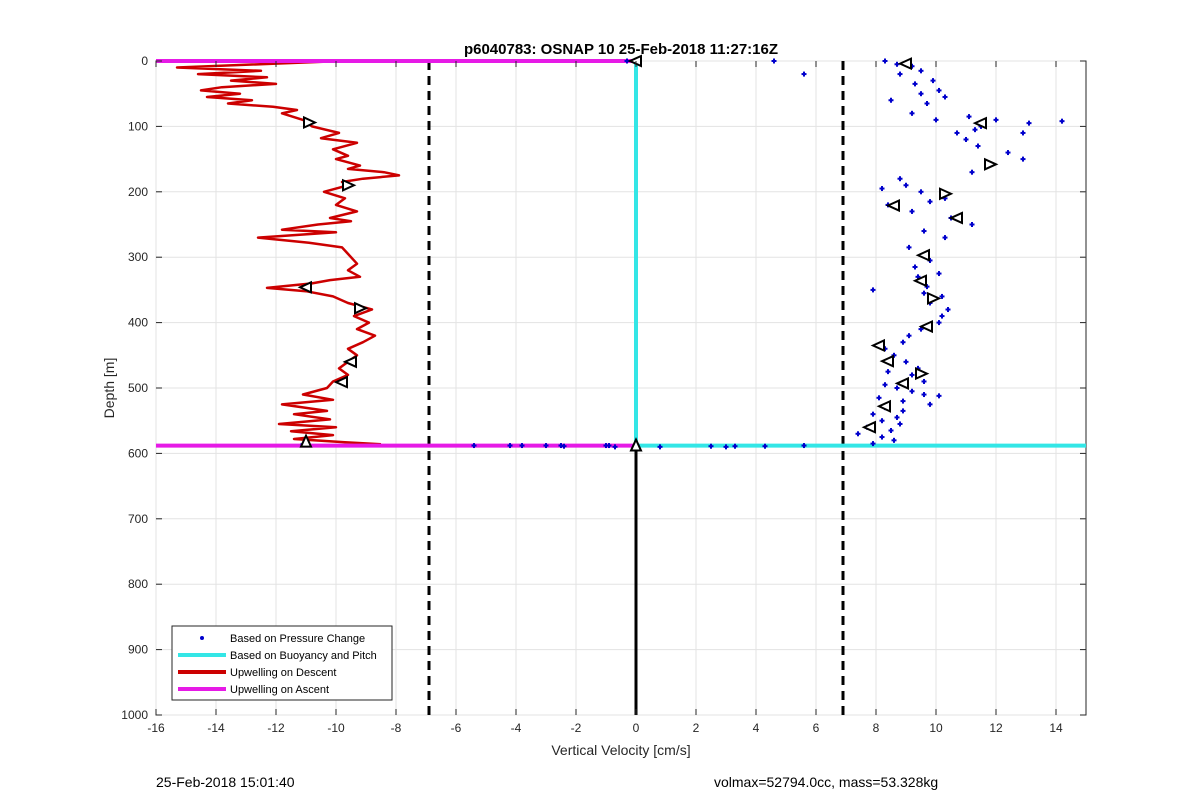 Image resolution: width=1200 pixels, height=804 pixels. What do you see at coordinates (144, 61) in the screenshot?
I see `y-tick-label: 0` at bounding box center [144, 61].